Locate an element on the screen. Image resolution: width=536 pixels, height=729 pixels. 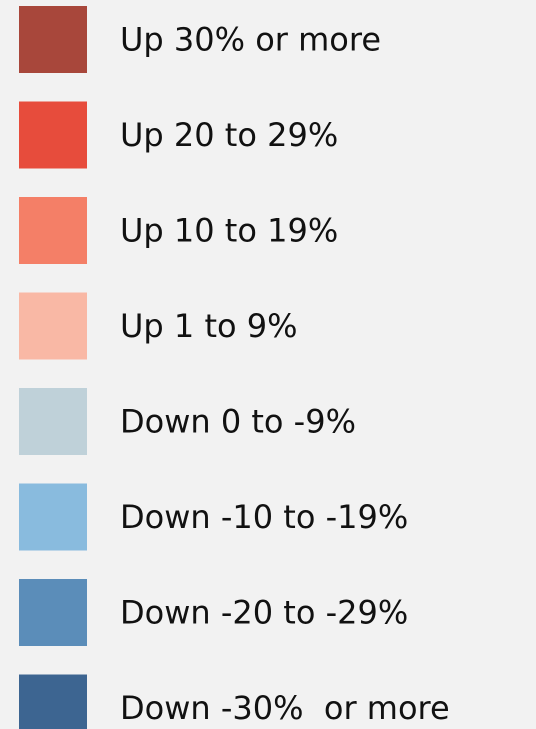
legend-label: Up 20 to 29% is located at coordinates (229, 135).